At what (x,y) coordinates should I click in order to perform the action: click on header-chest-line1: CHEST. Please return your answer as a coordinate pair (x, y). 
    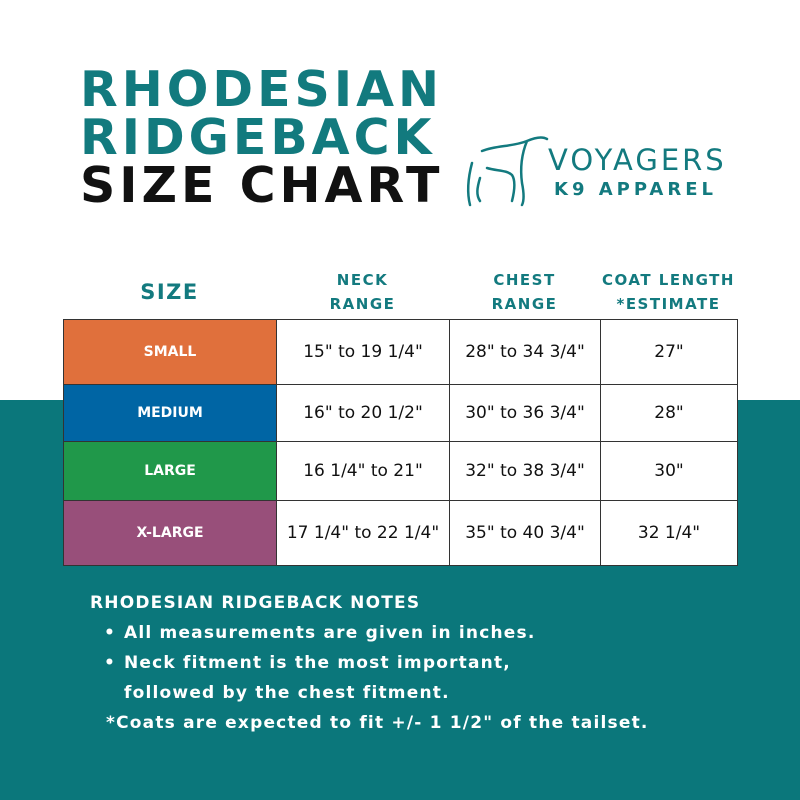
    Looking at the image, I should click on (524, 280).